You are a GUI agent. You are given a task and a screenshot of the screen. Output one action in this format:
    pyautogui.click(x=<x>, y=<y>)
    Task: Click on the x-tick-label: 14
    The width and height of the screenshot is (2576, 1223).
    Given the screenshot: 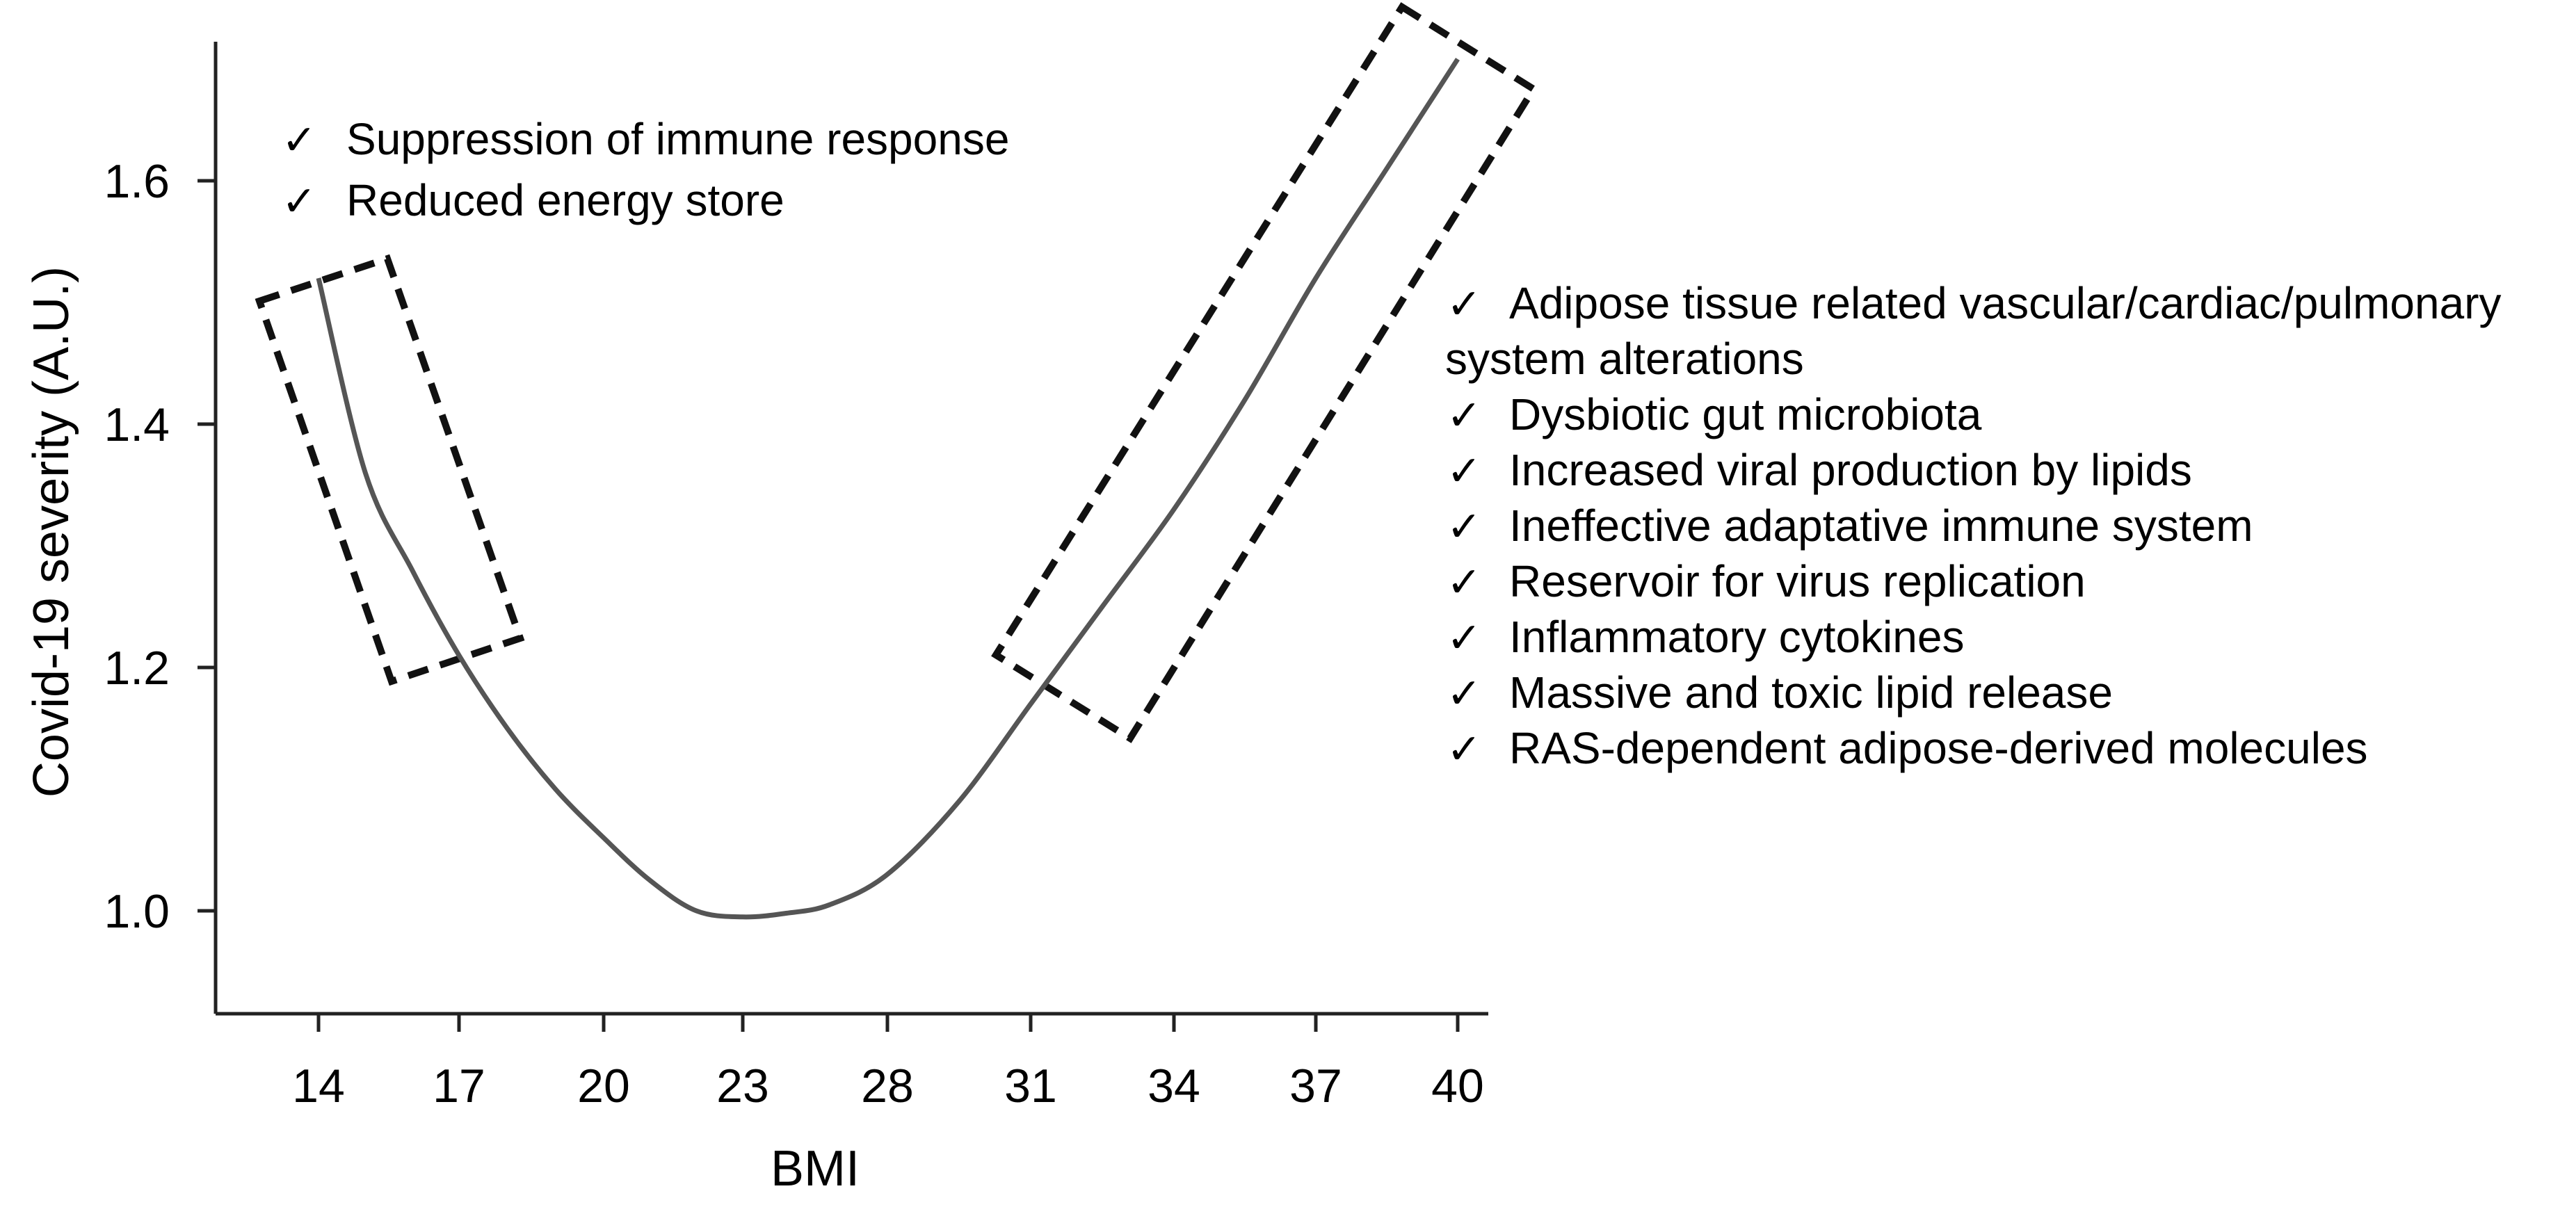 What is the action you would take?
    pyautogui.click(x=318, y=1086)
    